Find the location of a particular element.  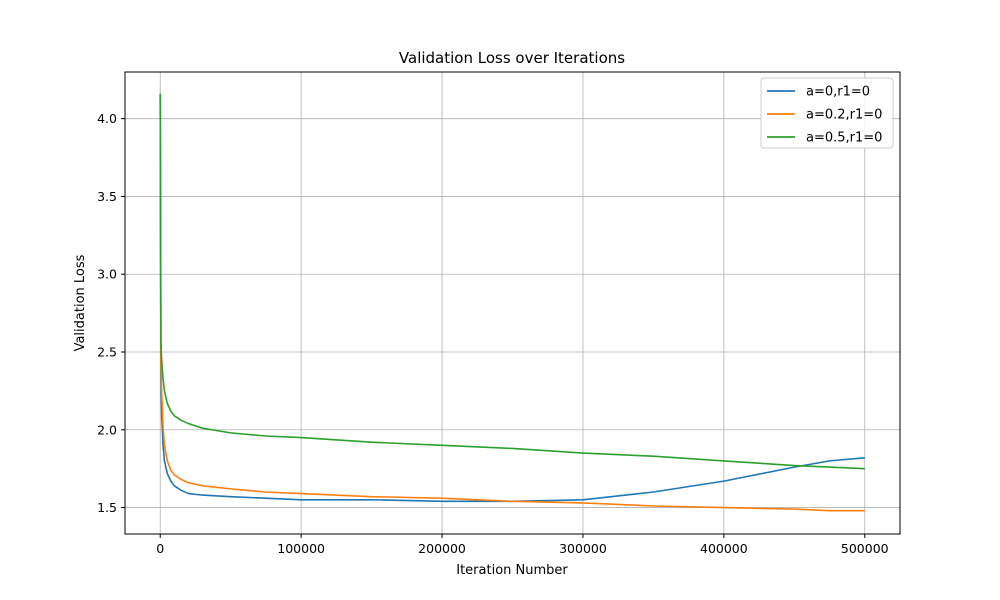

y-tick-label: 1.5 is located at coordinates (107, 507).